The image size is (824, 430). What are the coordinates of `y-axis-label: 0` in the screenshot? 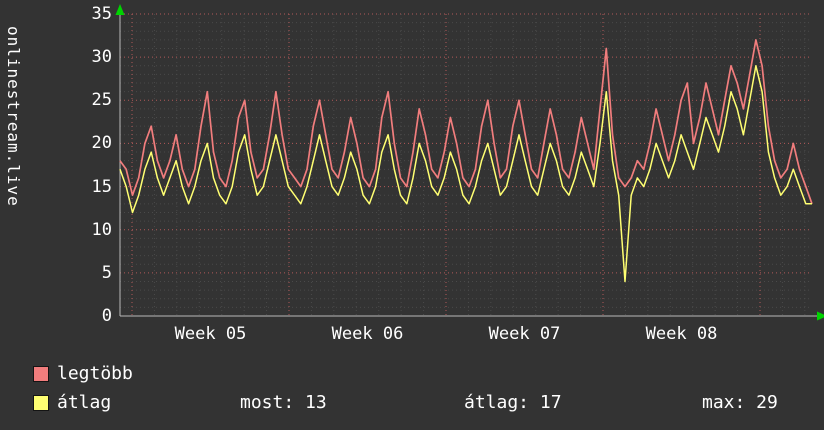 It's located at (106, 316).